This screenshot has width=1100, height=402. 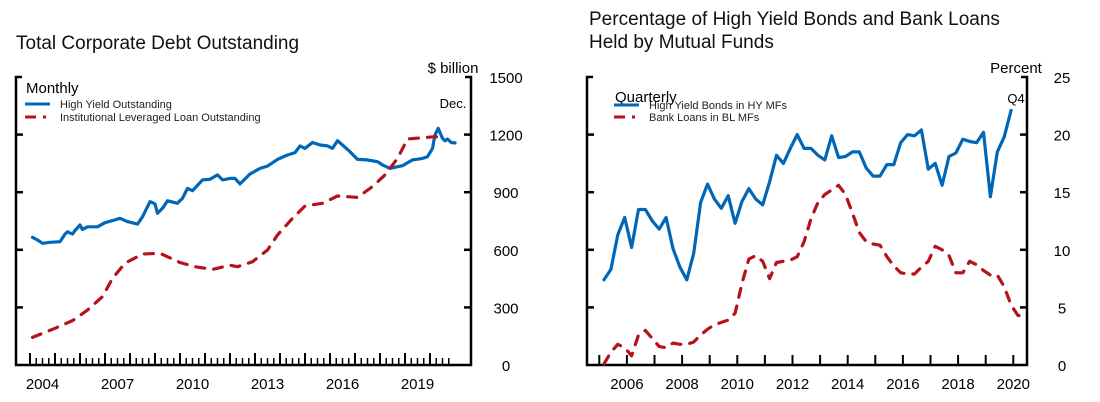 I want to click on right-xtick-label: 2012, so click(x=792, y=384).